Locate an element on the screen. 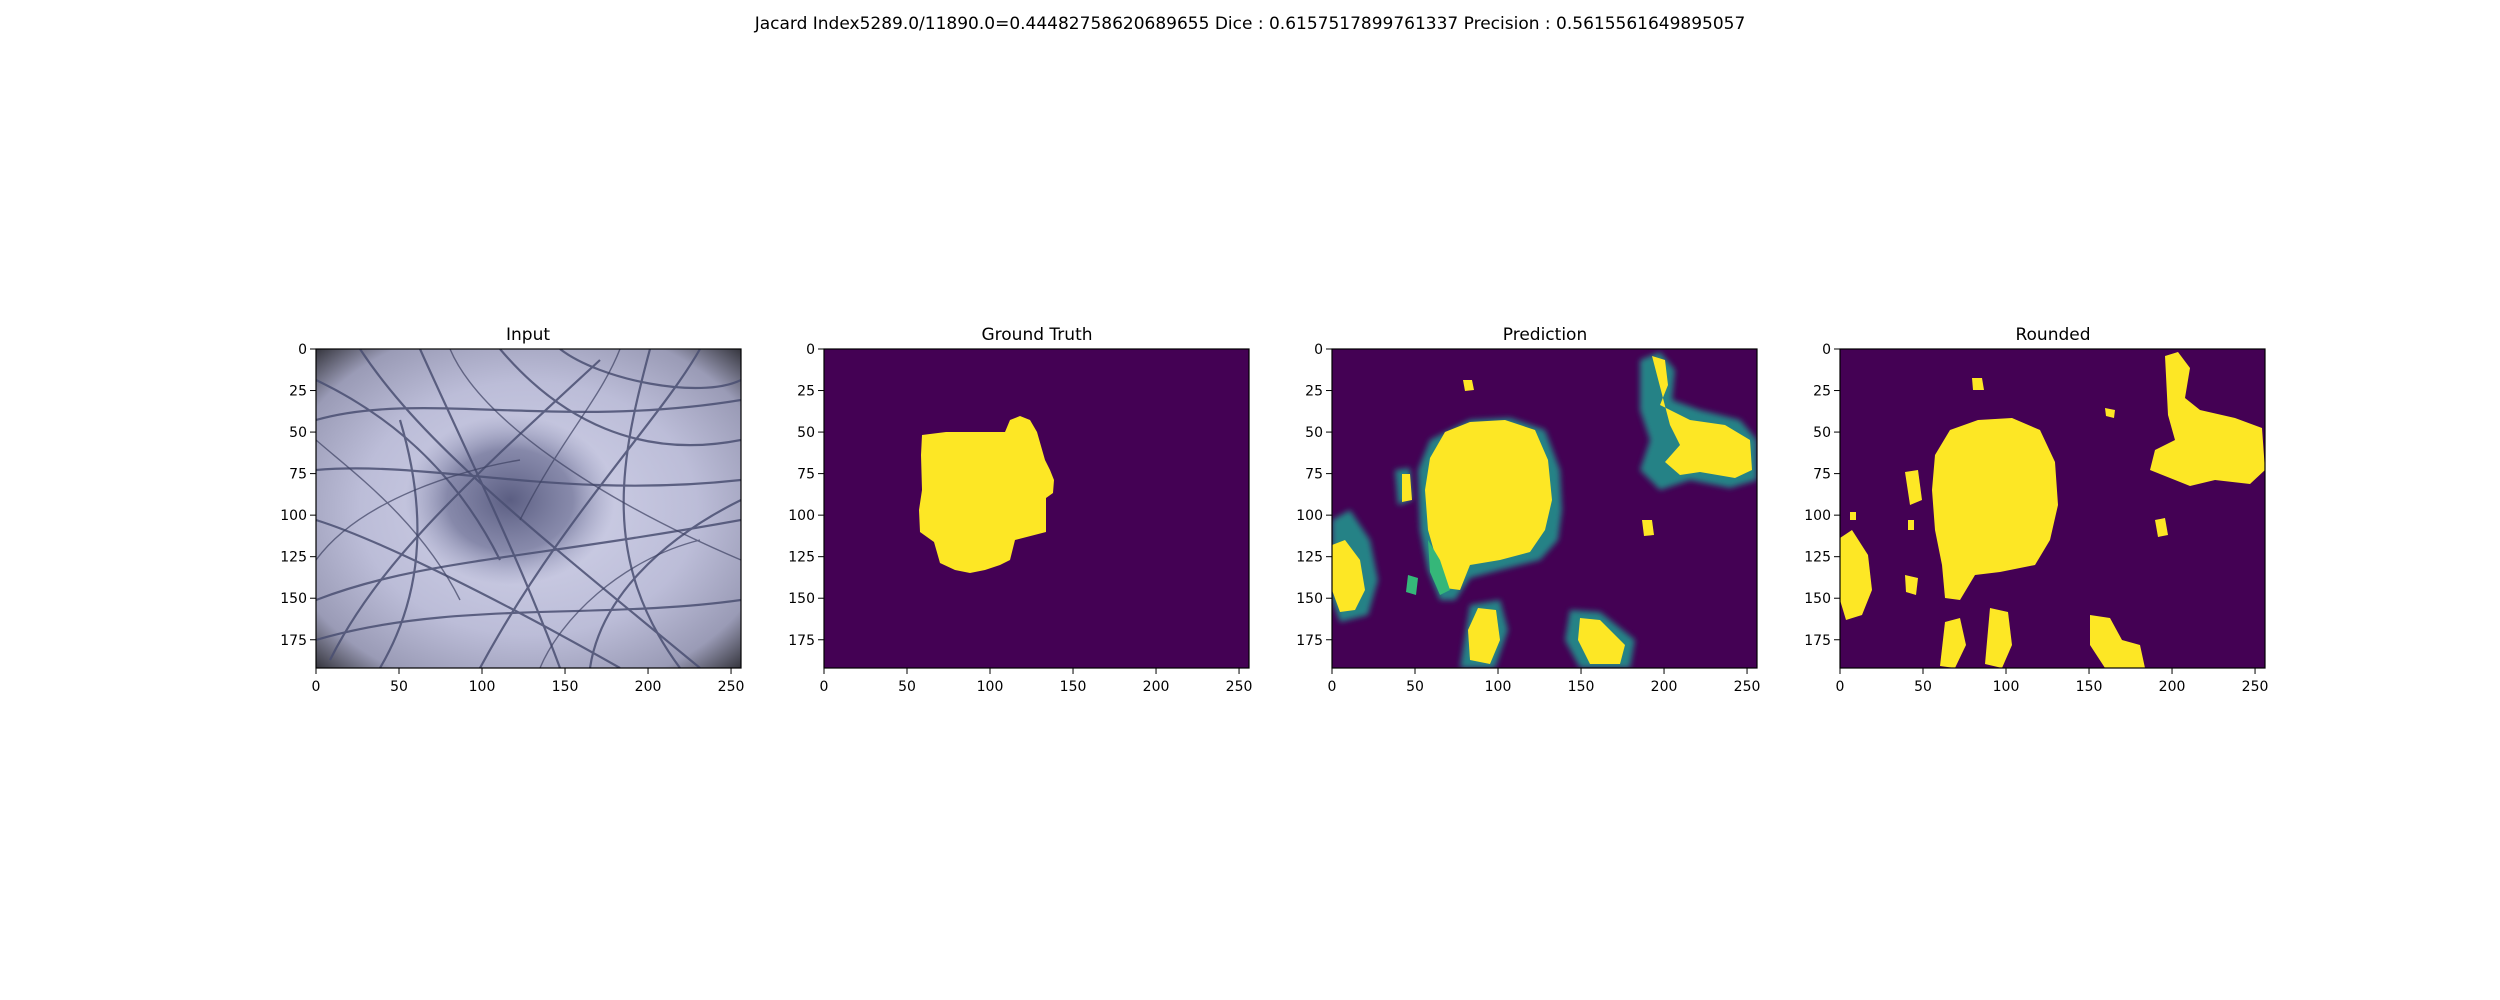 This screenshot has width=2500, height=1000. panel-title-rounded: Rounded is located at coordinates (2052, 335).